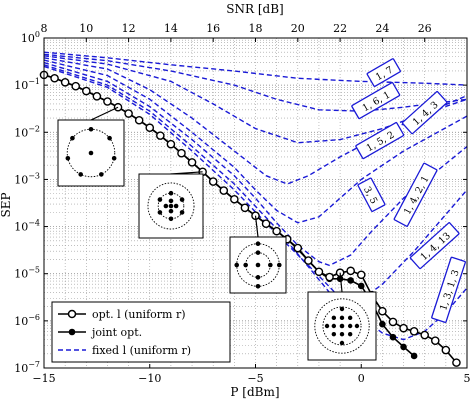 This screenshot has width=474, height=402. I want to click on x2-tick-label: 16, so click(213, 28).